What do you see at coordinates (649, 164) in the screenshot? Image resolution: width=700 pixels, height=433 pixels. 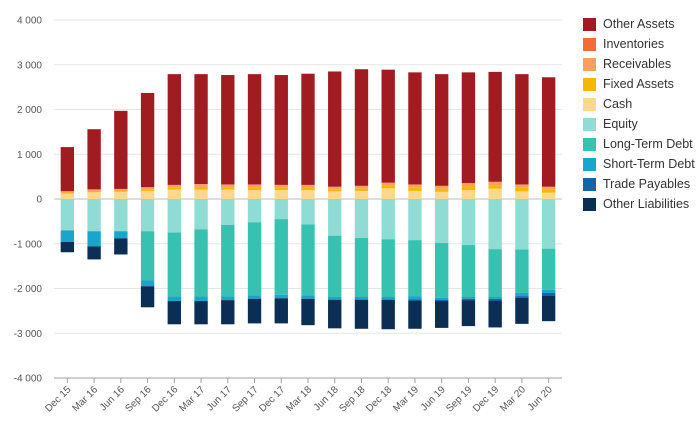 I see `legend-label: Short-Term Debt` at bounding box center [649, 164].